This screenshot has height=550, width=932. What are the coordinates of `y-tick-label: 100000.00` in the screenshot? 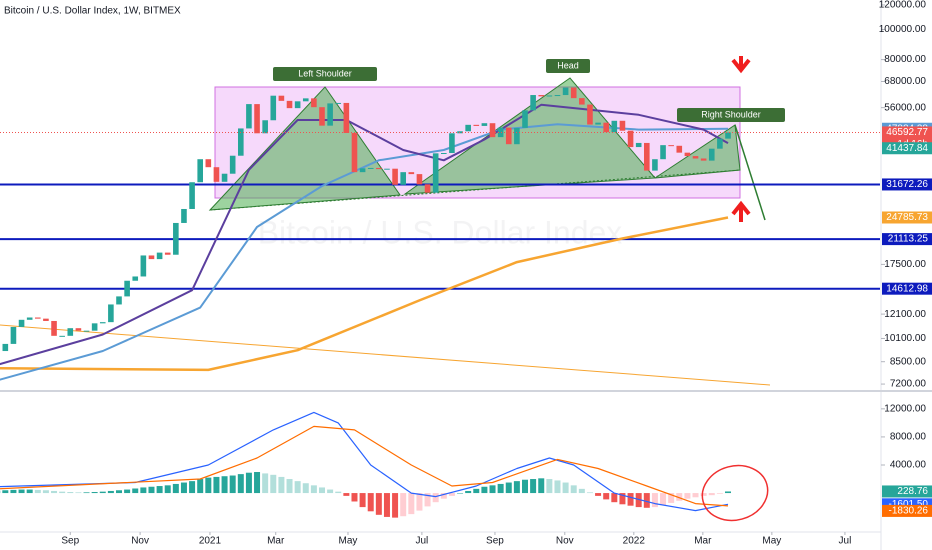 It's located at (903, 29).